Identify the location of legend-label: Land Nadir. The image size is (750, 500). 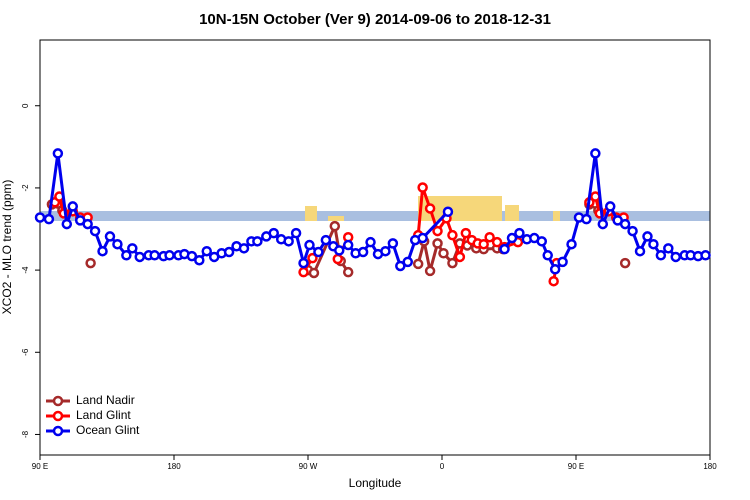
(105, 400).